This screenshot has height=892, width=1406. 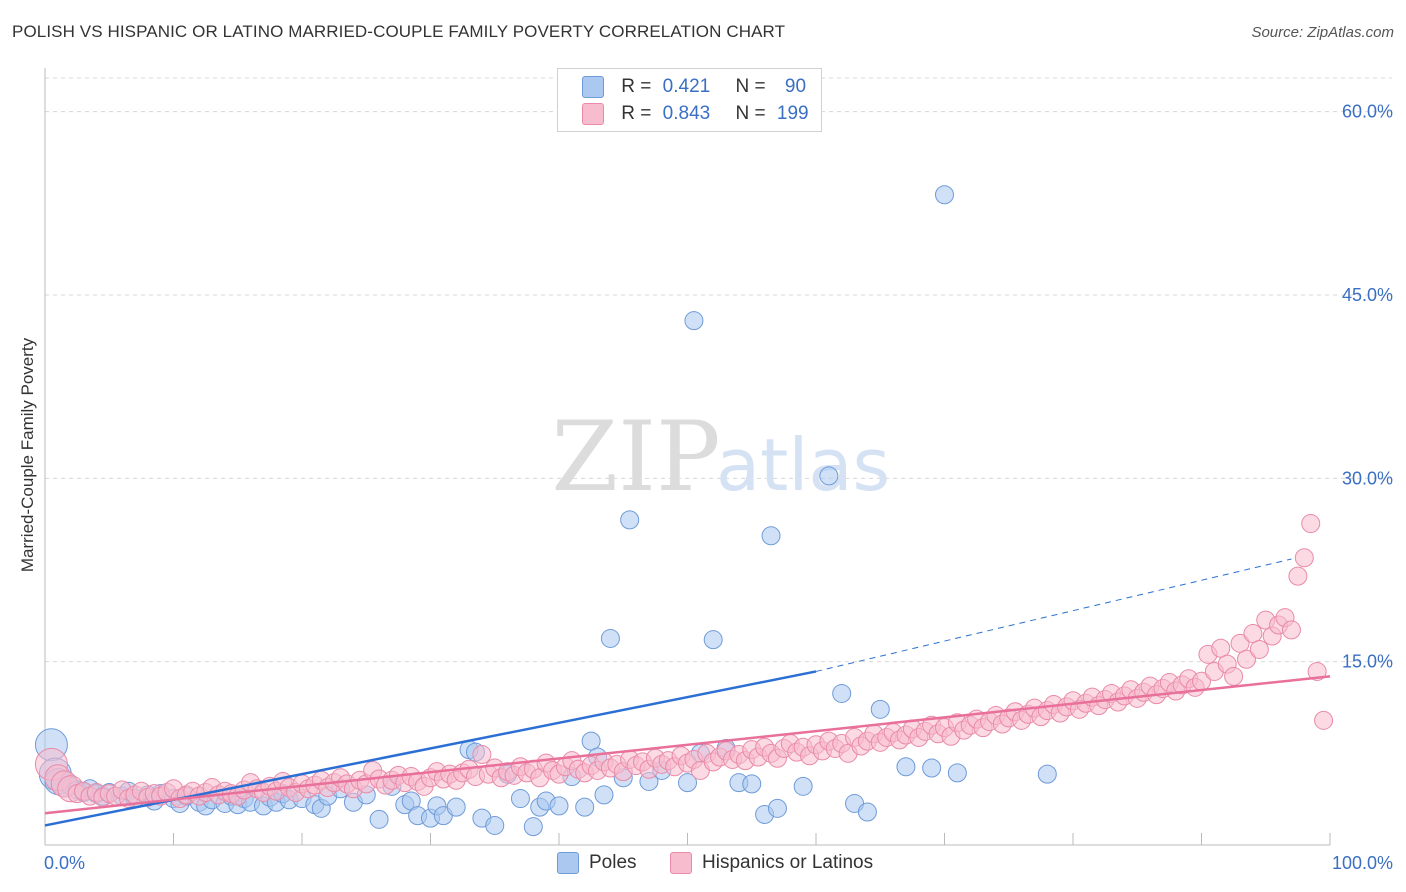 What do you see at coordinates (593, 114) in the screenshot?
I see `hispanic-swatch` at bounding box center [593, 114].